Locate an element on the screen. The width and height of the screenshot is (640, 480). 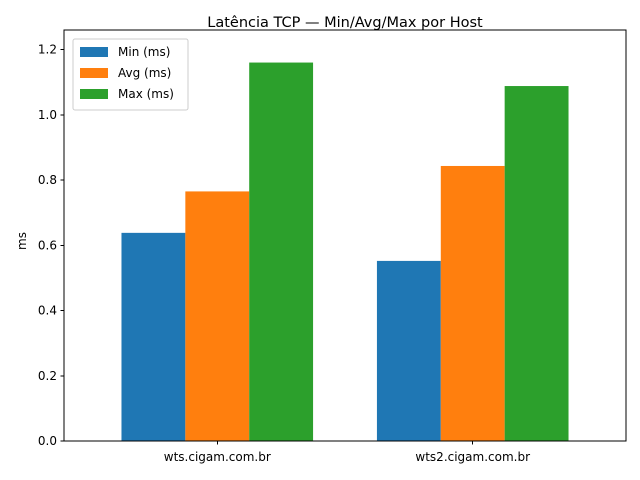
y-ticks-group: 0.0 0.2 0.4 0.6 0.8 1.0 1.2 is located at coordinates (51, 245).